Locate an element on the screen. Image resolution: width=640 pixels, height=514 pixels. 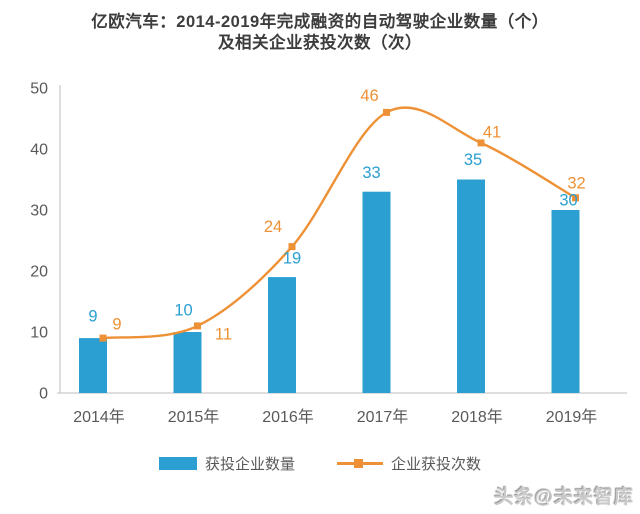
chart-title-line2: 及相关企业获投次数（次） is located at coordinates (320, 43).